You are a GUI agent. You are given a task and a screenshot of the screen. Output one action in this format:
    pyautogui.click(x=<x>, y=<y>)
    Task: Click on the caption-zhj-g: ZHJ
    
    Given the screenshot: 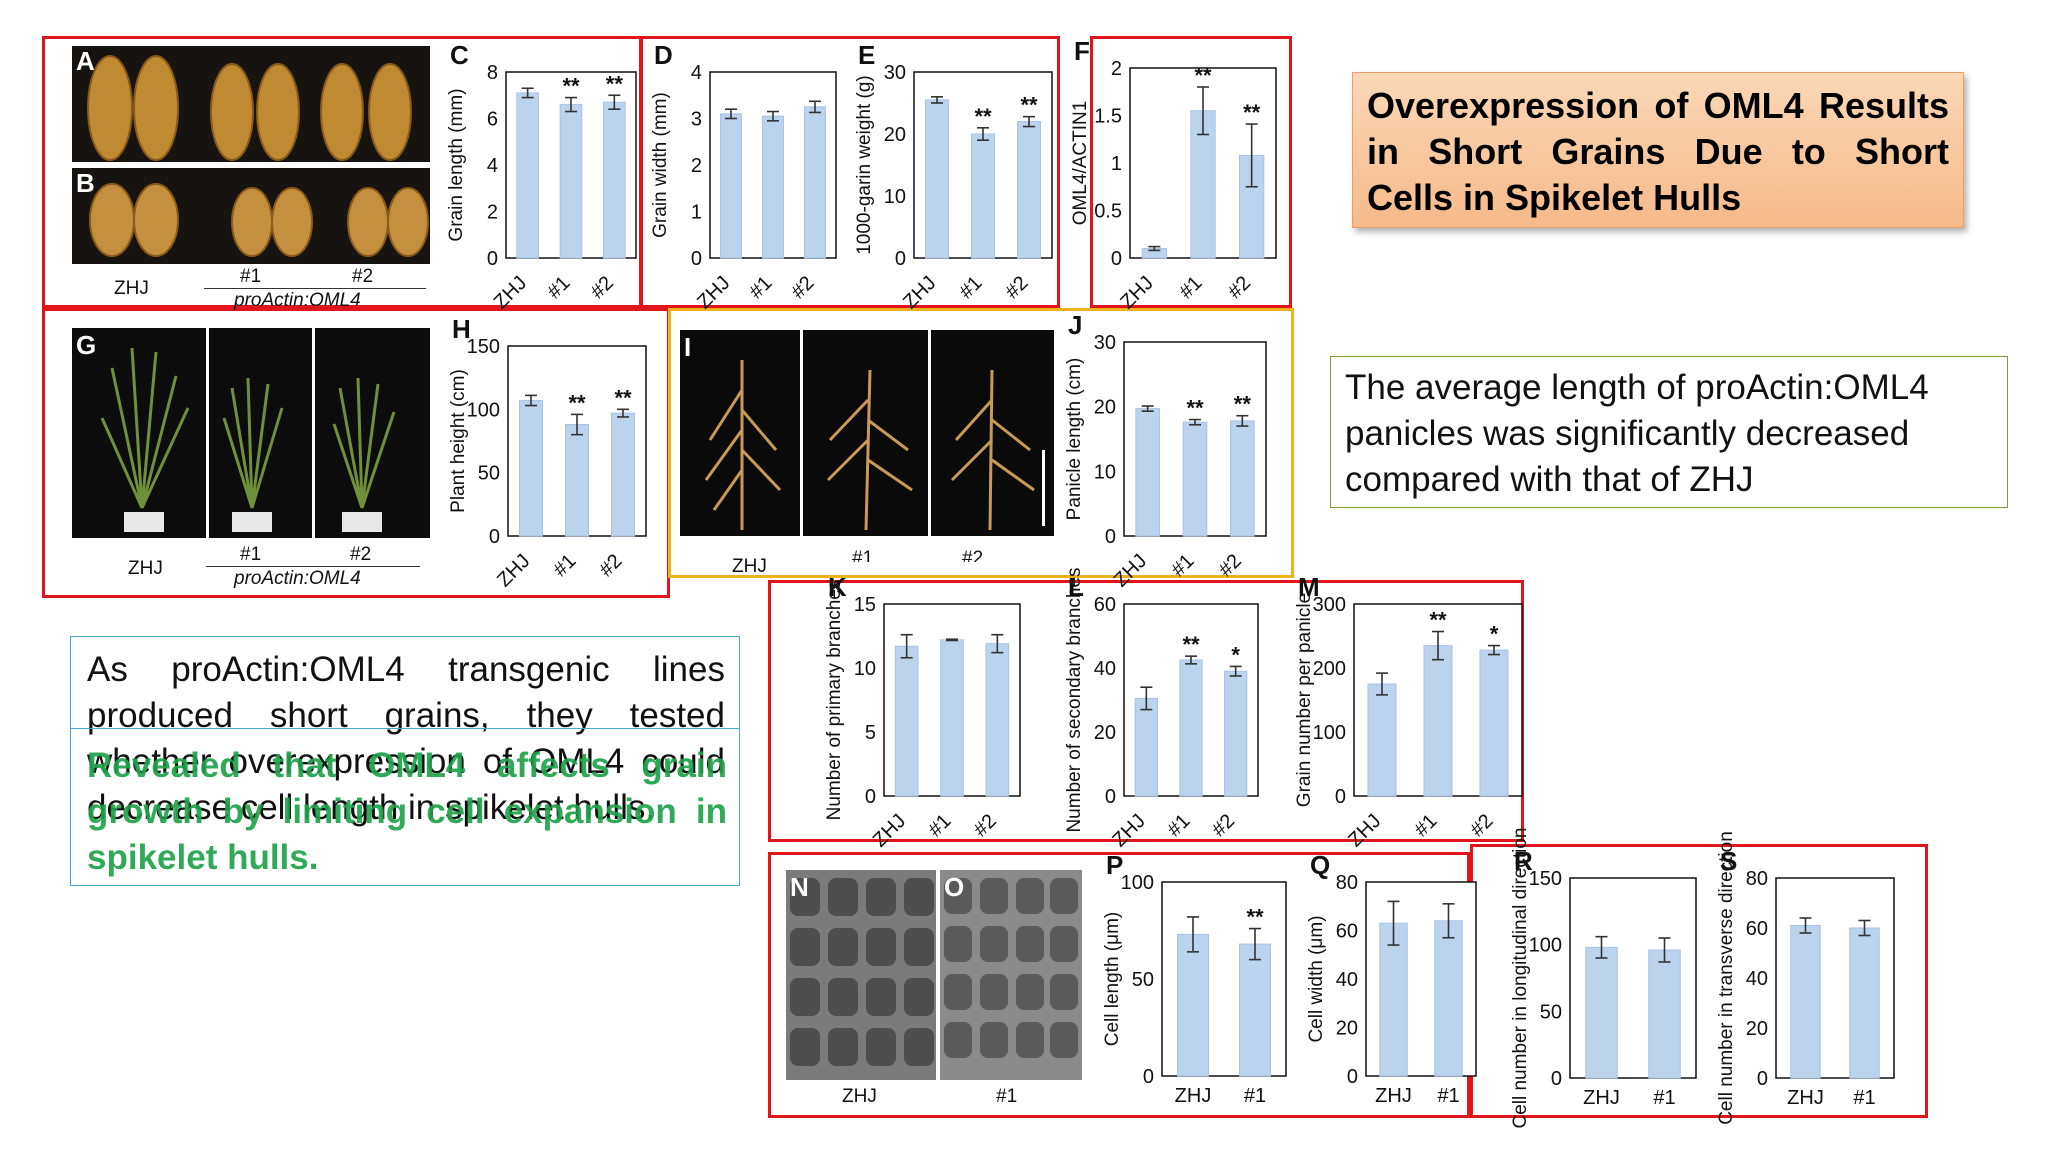 What is the action you would take?
    pyautogui.click(x=145, y=568)
    